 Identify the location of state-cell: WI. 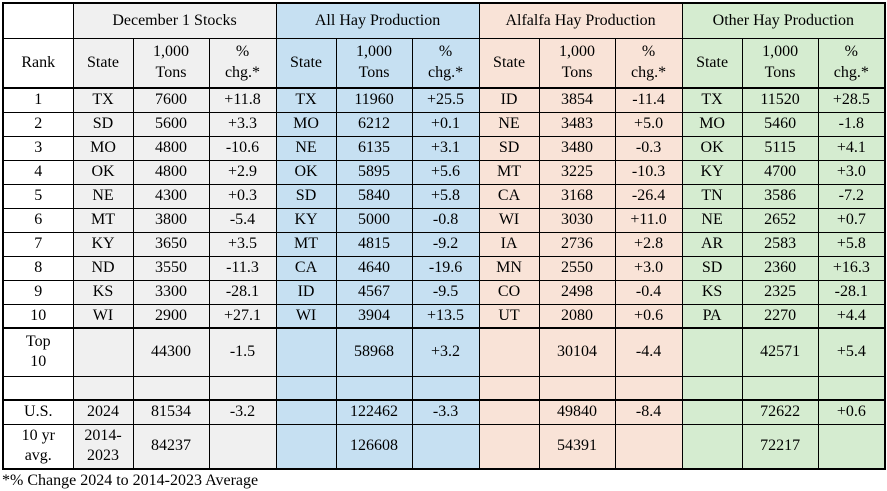
(509, 220).